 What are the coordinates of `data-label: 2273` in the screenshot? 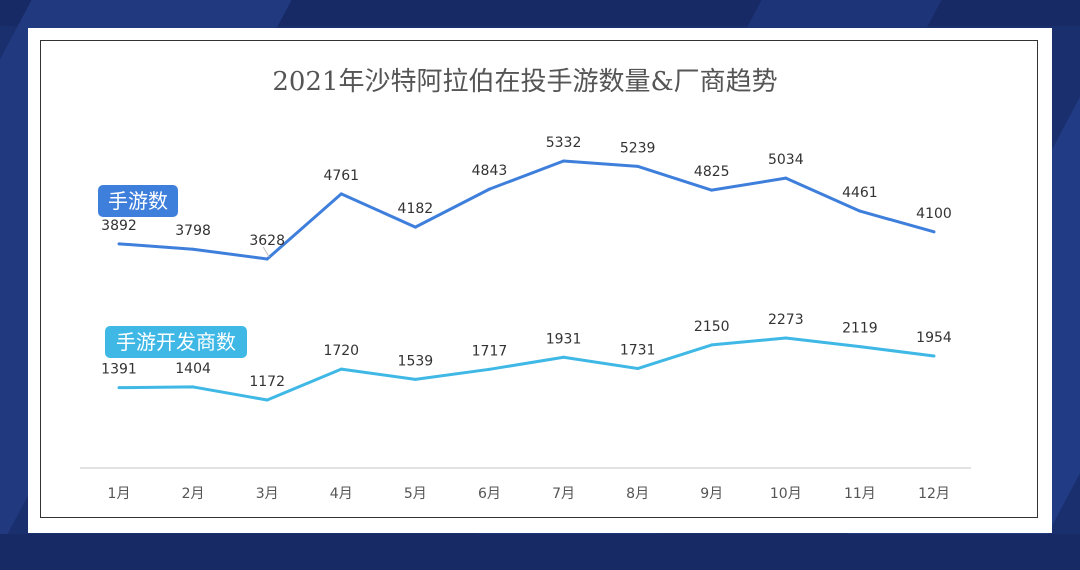 It's located at (786, 320).